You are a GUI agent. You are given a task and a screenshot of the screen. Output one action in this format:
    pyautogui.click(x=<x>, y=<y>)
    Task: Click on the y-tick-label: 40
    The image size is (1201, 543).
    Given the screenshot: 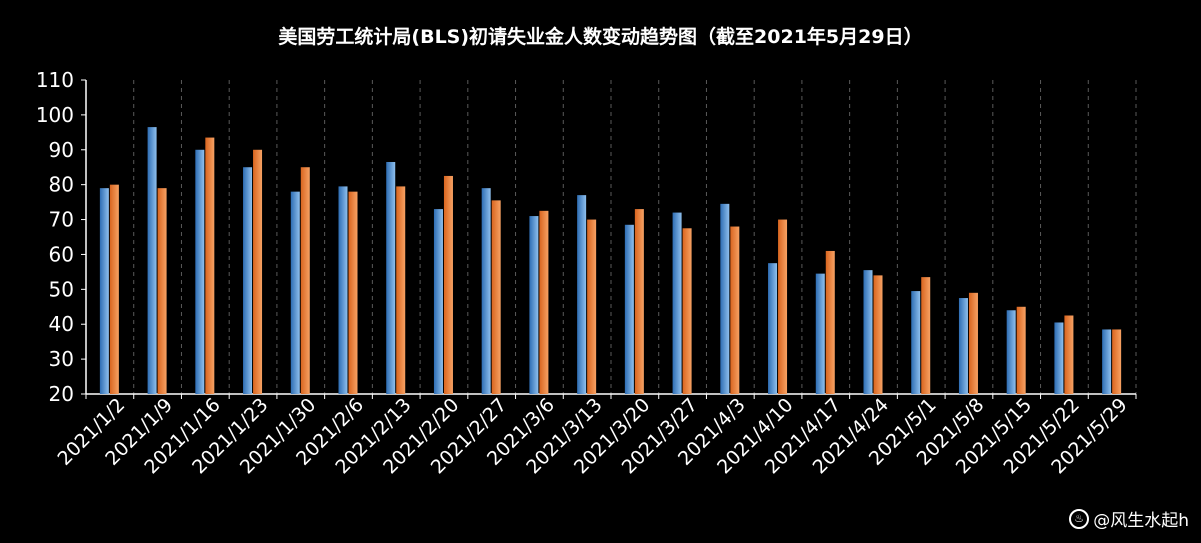 What is the action you would take?
    pyautogui.click(x=61, y=324)
    